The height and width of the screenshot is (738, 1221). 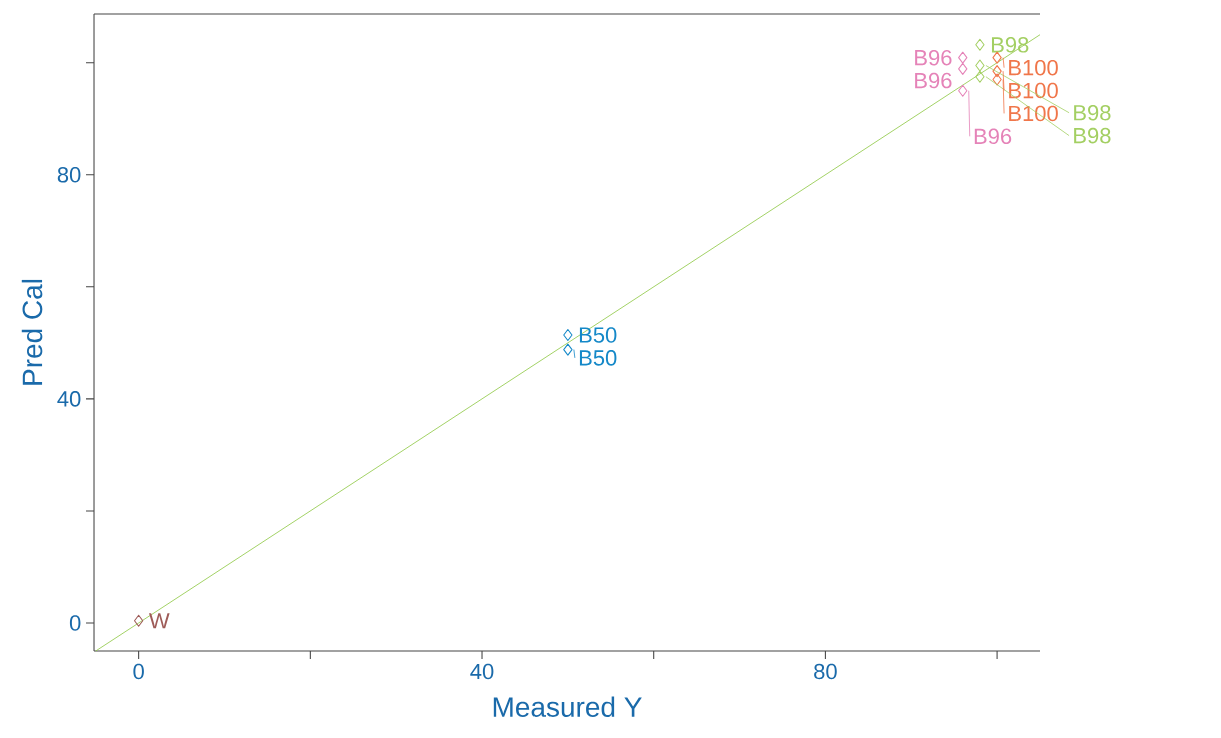 I want to click on y-tick-label: 0, so click(x=75, y=623).